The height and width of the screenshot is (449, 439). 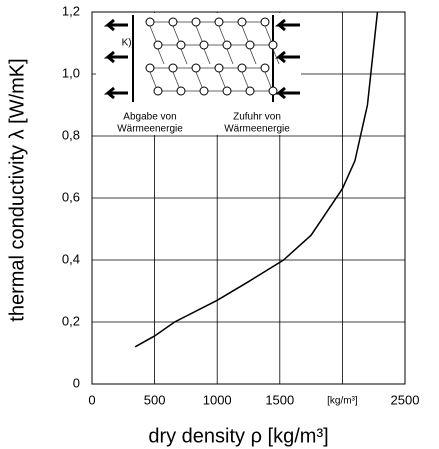 I want to click on x-tick-label: 500, so click(x=155, y=399).